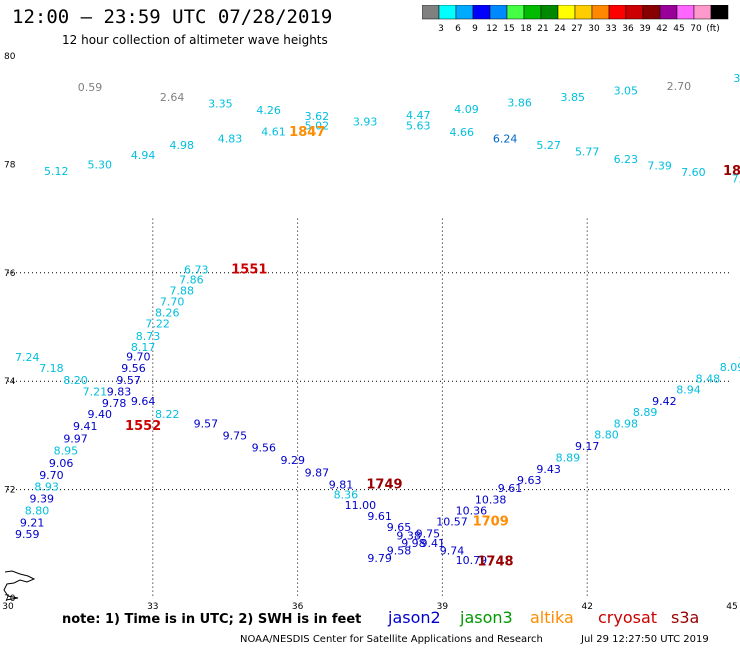 The width and height of the screenshot is (740, 650). Describe the element at coordinates (143, 426) in the screenshot. I see `pass-time-label: 1552` at that location.